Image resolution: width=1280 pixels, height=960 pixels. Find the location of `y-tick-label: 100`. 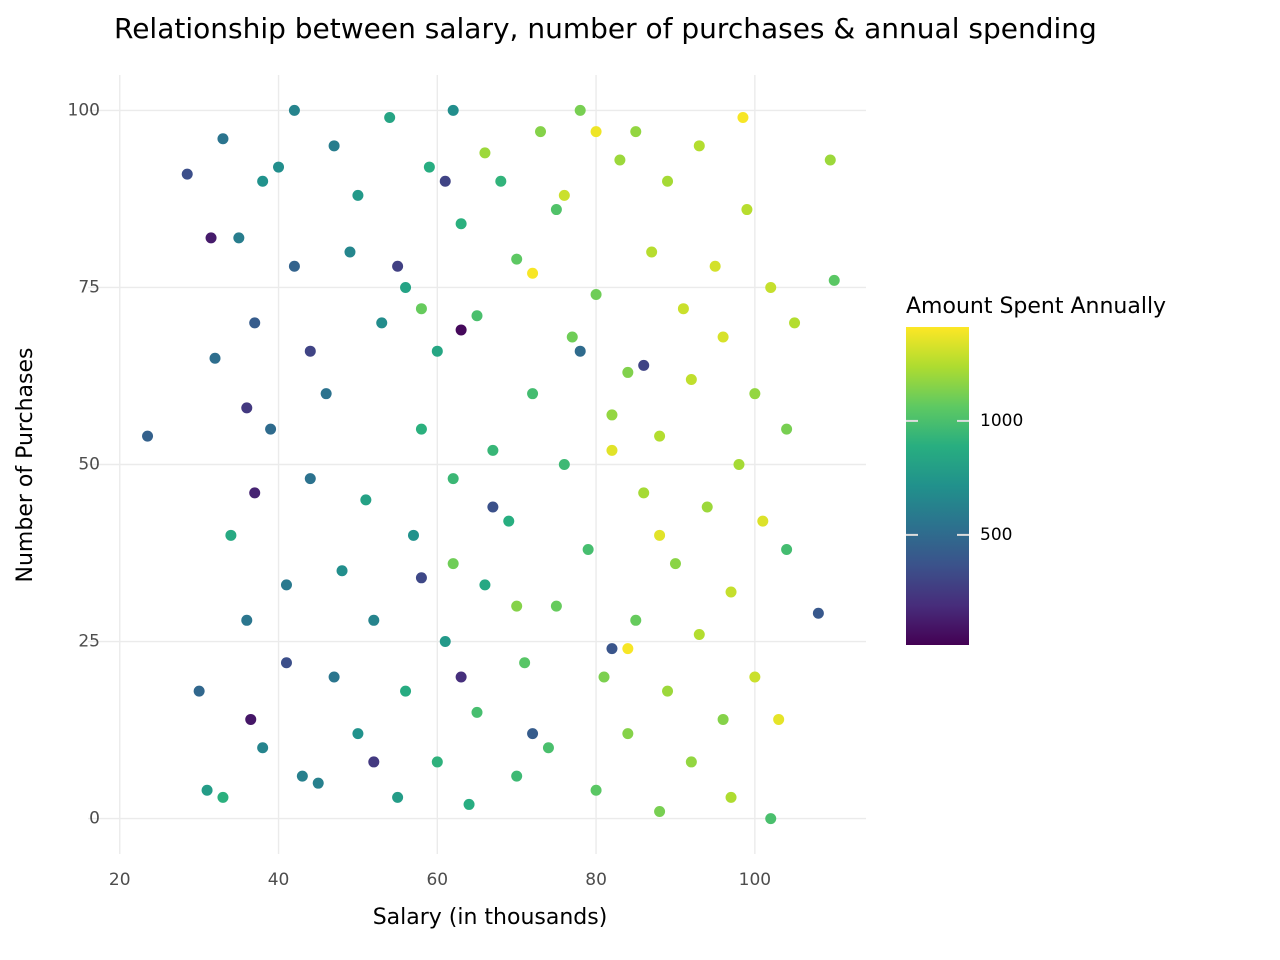

y-tick-label: 100 is located at coordinates (84, 110).